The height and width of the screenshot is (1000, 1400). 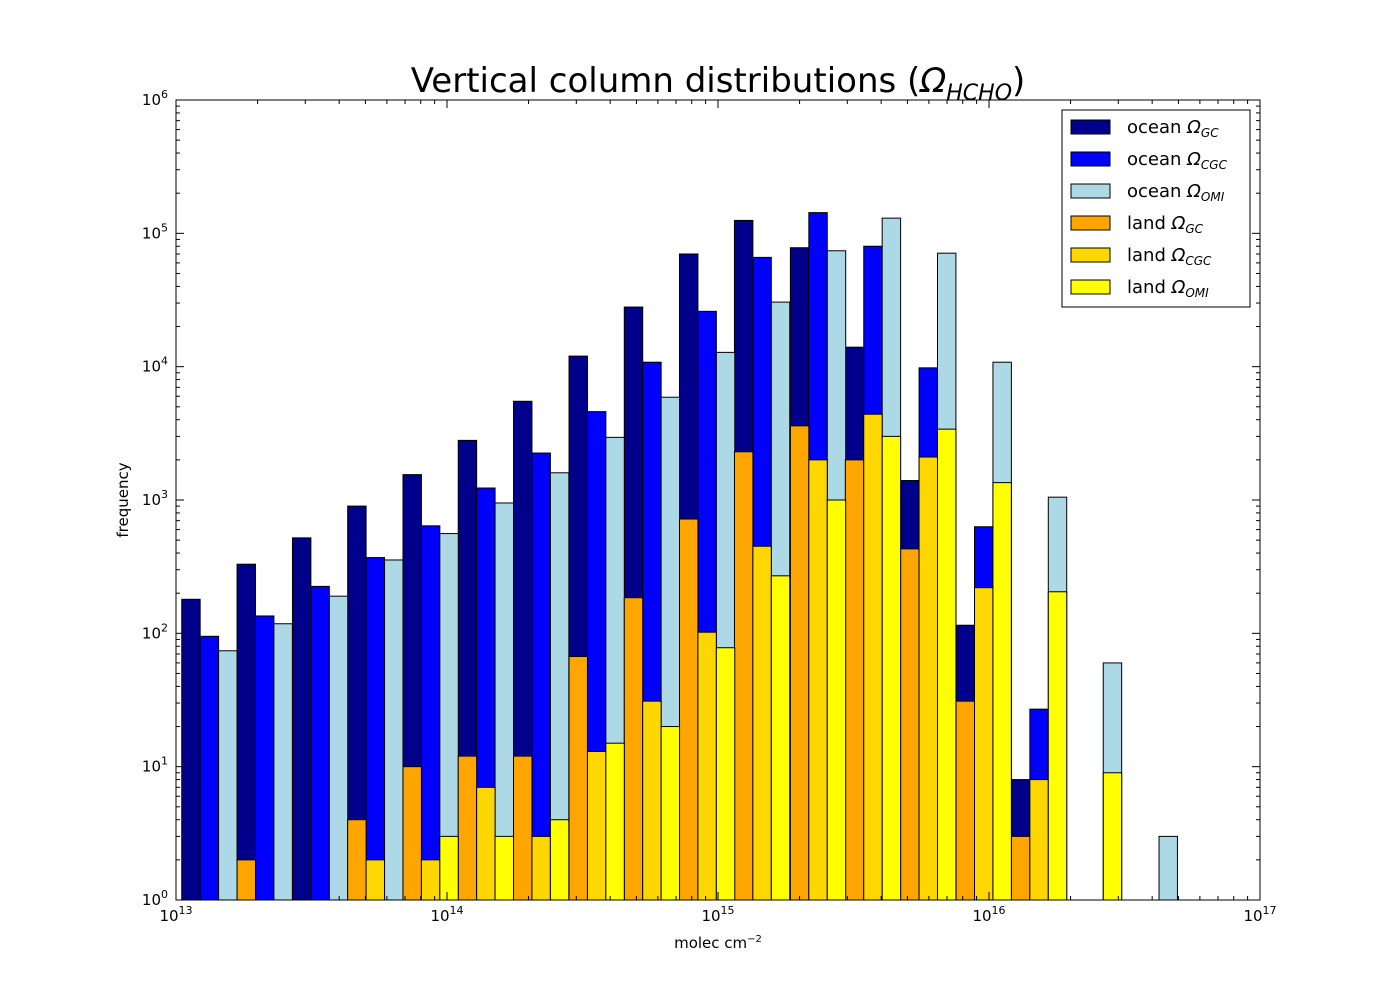 I want to click on chart-title-symbol: Ω, so click(x=932, y=81).